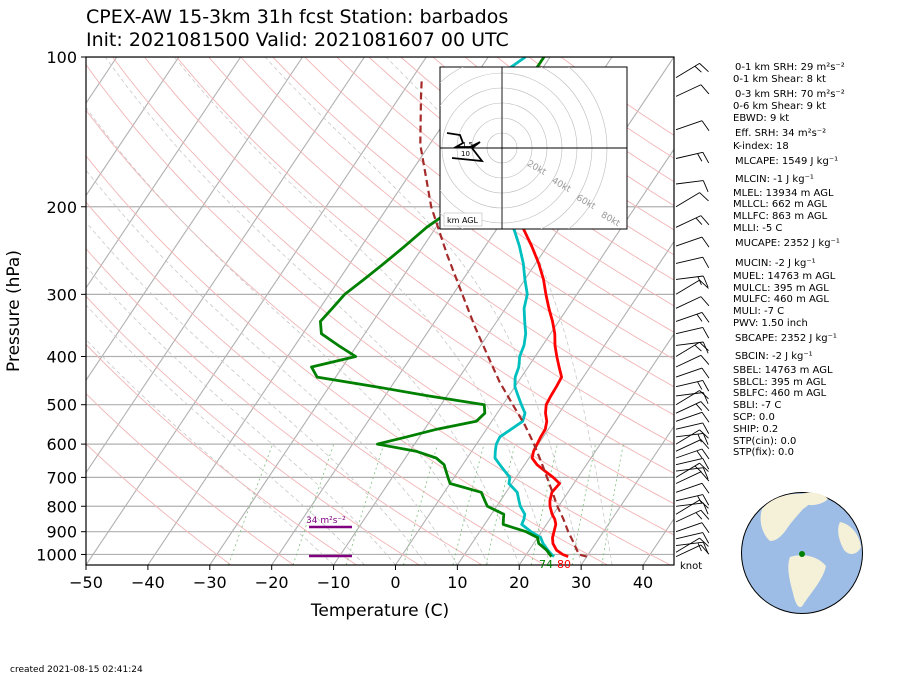 The height and width of the screenshot is (675, 906). Describe the element at coordinates (61, 506) in the screenshot. I see `y-tick-label: 800` at that location.